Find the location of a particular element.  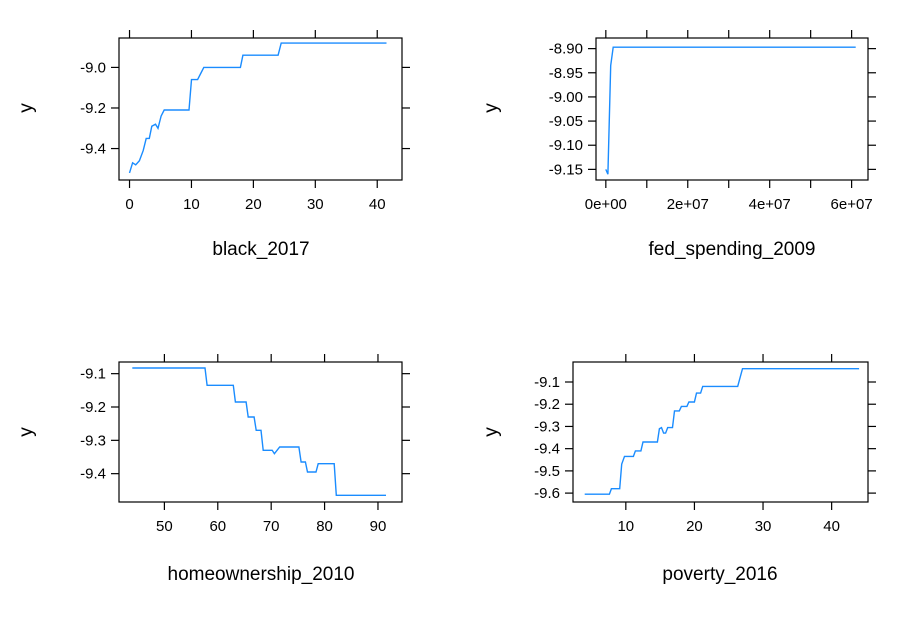

panel-3-x-axis-label: homeownership_2010 is located at coordinates (261, 574).